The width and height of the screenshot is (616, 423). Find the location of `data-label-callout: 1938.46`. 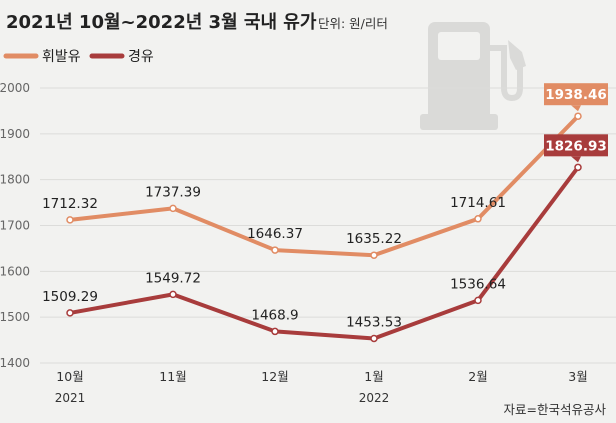

data-label-callout: 1938.46 is located at coordinates (576, 95).